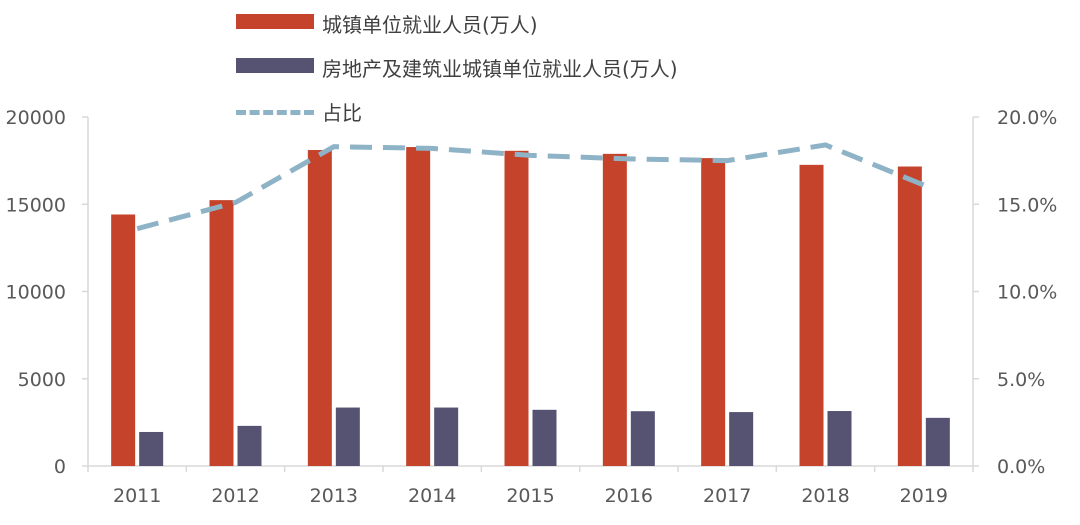 The image size is (1080, 525). What do you see at coordinates (530, 496) in the screenshot?
I see `x-tick-label: 2015` at bounding box center [530, 496].